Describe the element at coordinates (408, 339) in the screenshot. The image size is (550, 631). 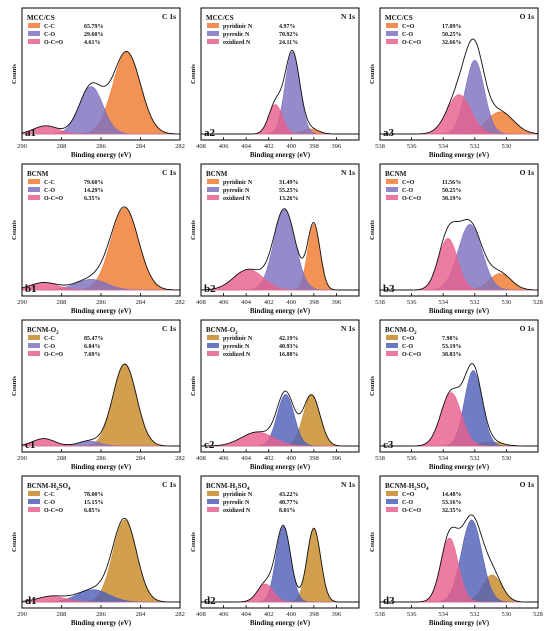
I see `legend-name: C=O` at that location.